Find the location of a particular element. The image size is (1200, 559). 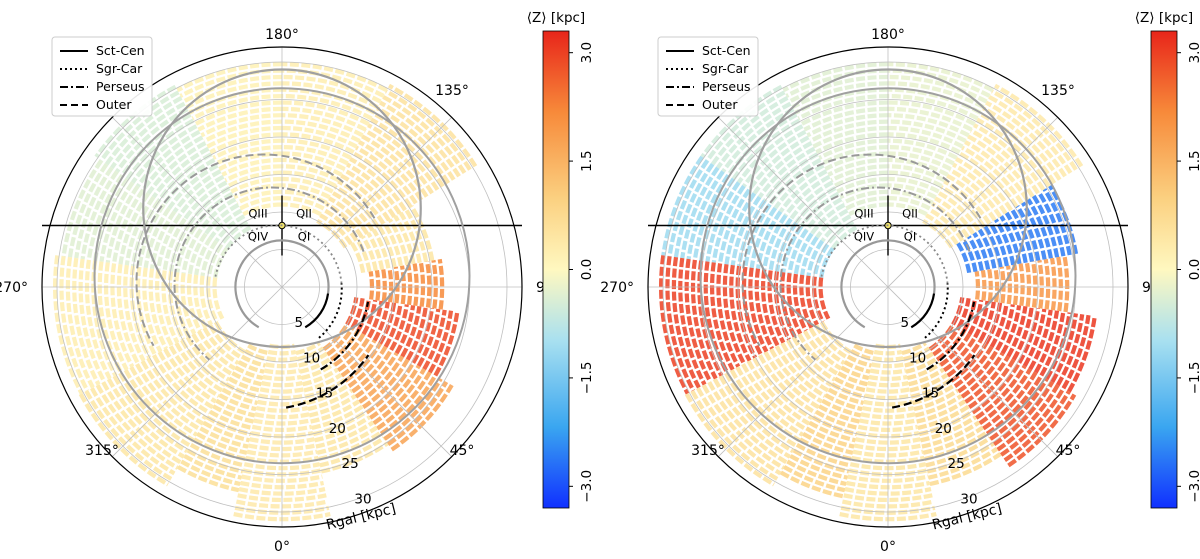

r-tick-label: 10 is located at coordinates (311, 358).